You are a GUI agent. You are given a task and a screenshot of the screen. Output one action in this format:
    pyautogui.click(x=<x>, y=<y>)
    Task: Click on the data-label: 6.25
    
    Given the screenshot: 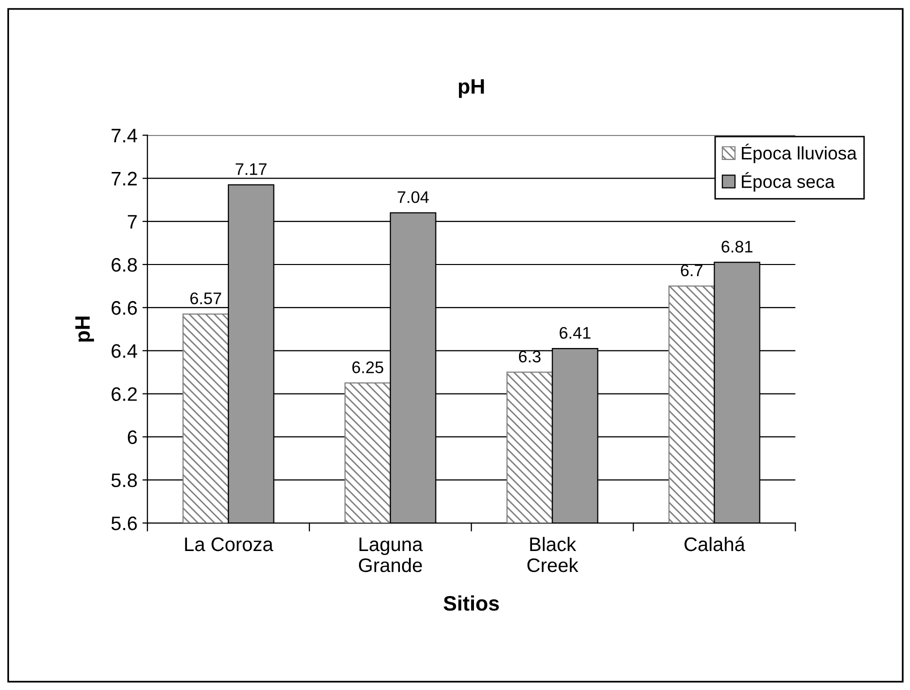 What is the action you would take?
    pyautogui.click(x=368, y=367)
    